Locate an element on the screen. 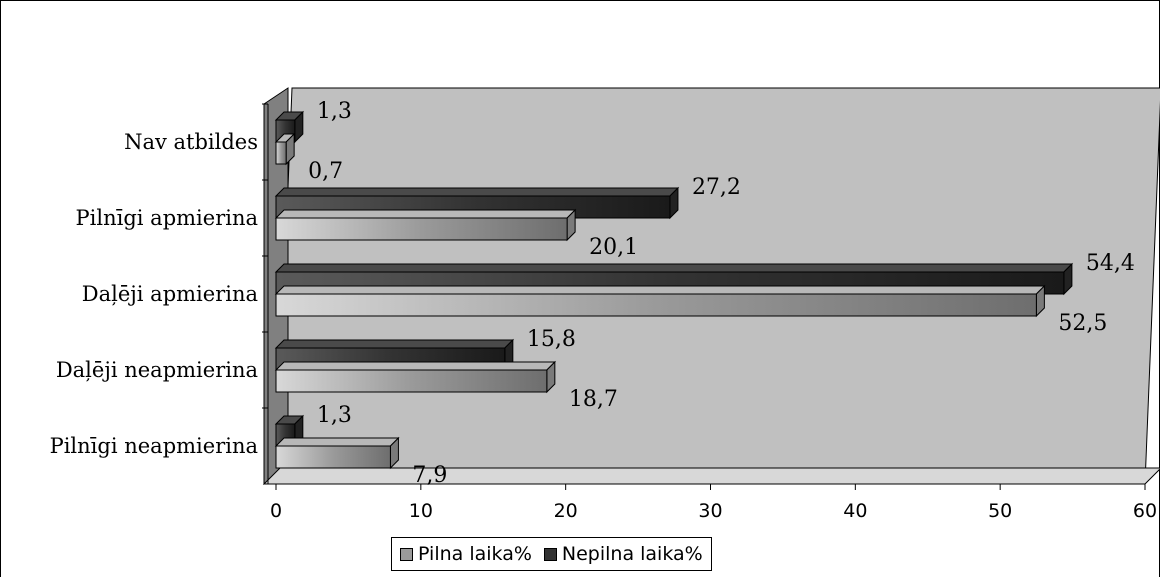 Image resolution: width=1160 pixels, height=578 pixels. x-tick-label: 20 is located at coordinates (566, 511).